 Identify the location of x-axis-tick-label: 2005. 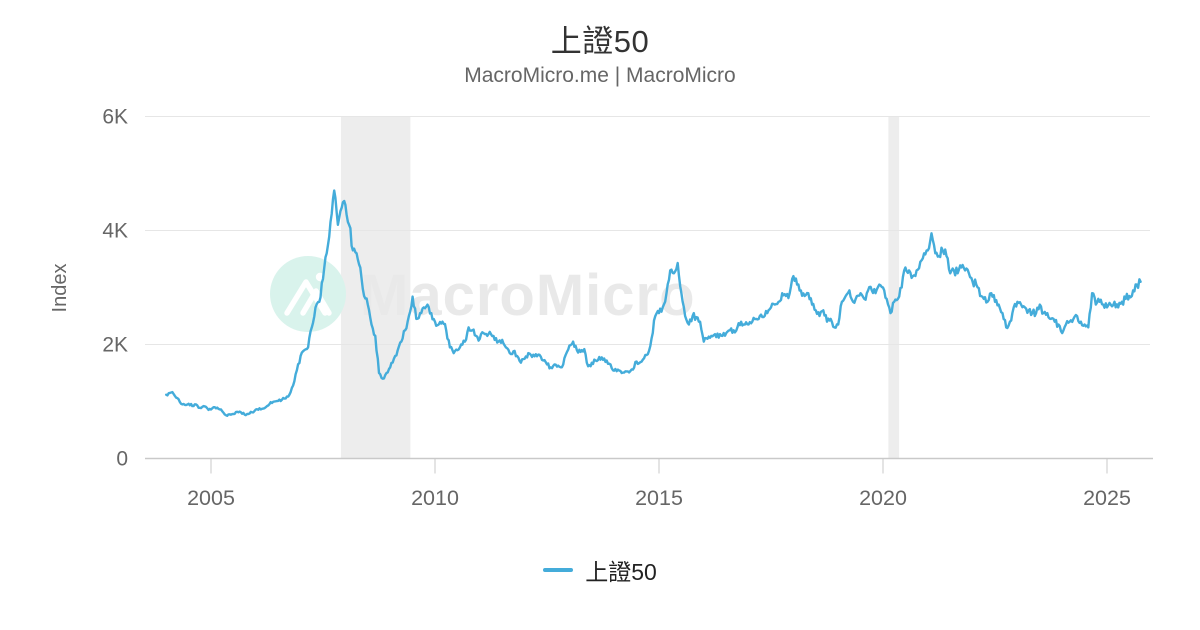
(211, 498).